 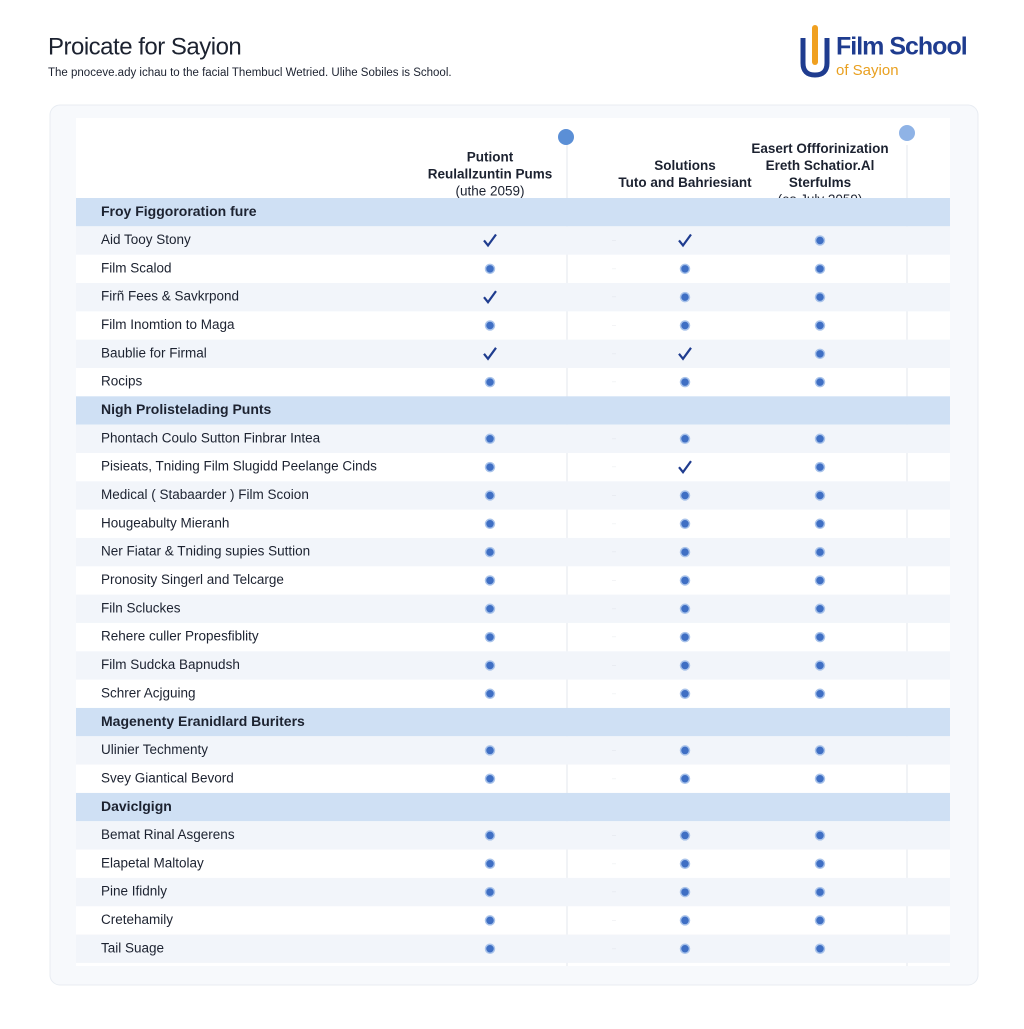 What do you see at coordinates (136, 806) in the screenshot?
I see `section-title: Daviclgign` at bounding box center [136, 806].